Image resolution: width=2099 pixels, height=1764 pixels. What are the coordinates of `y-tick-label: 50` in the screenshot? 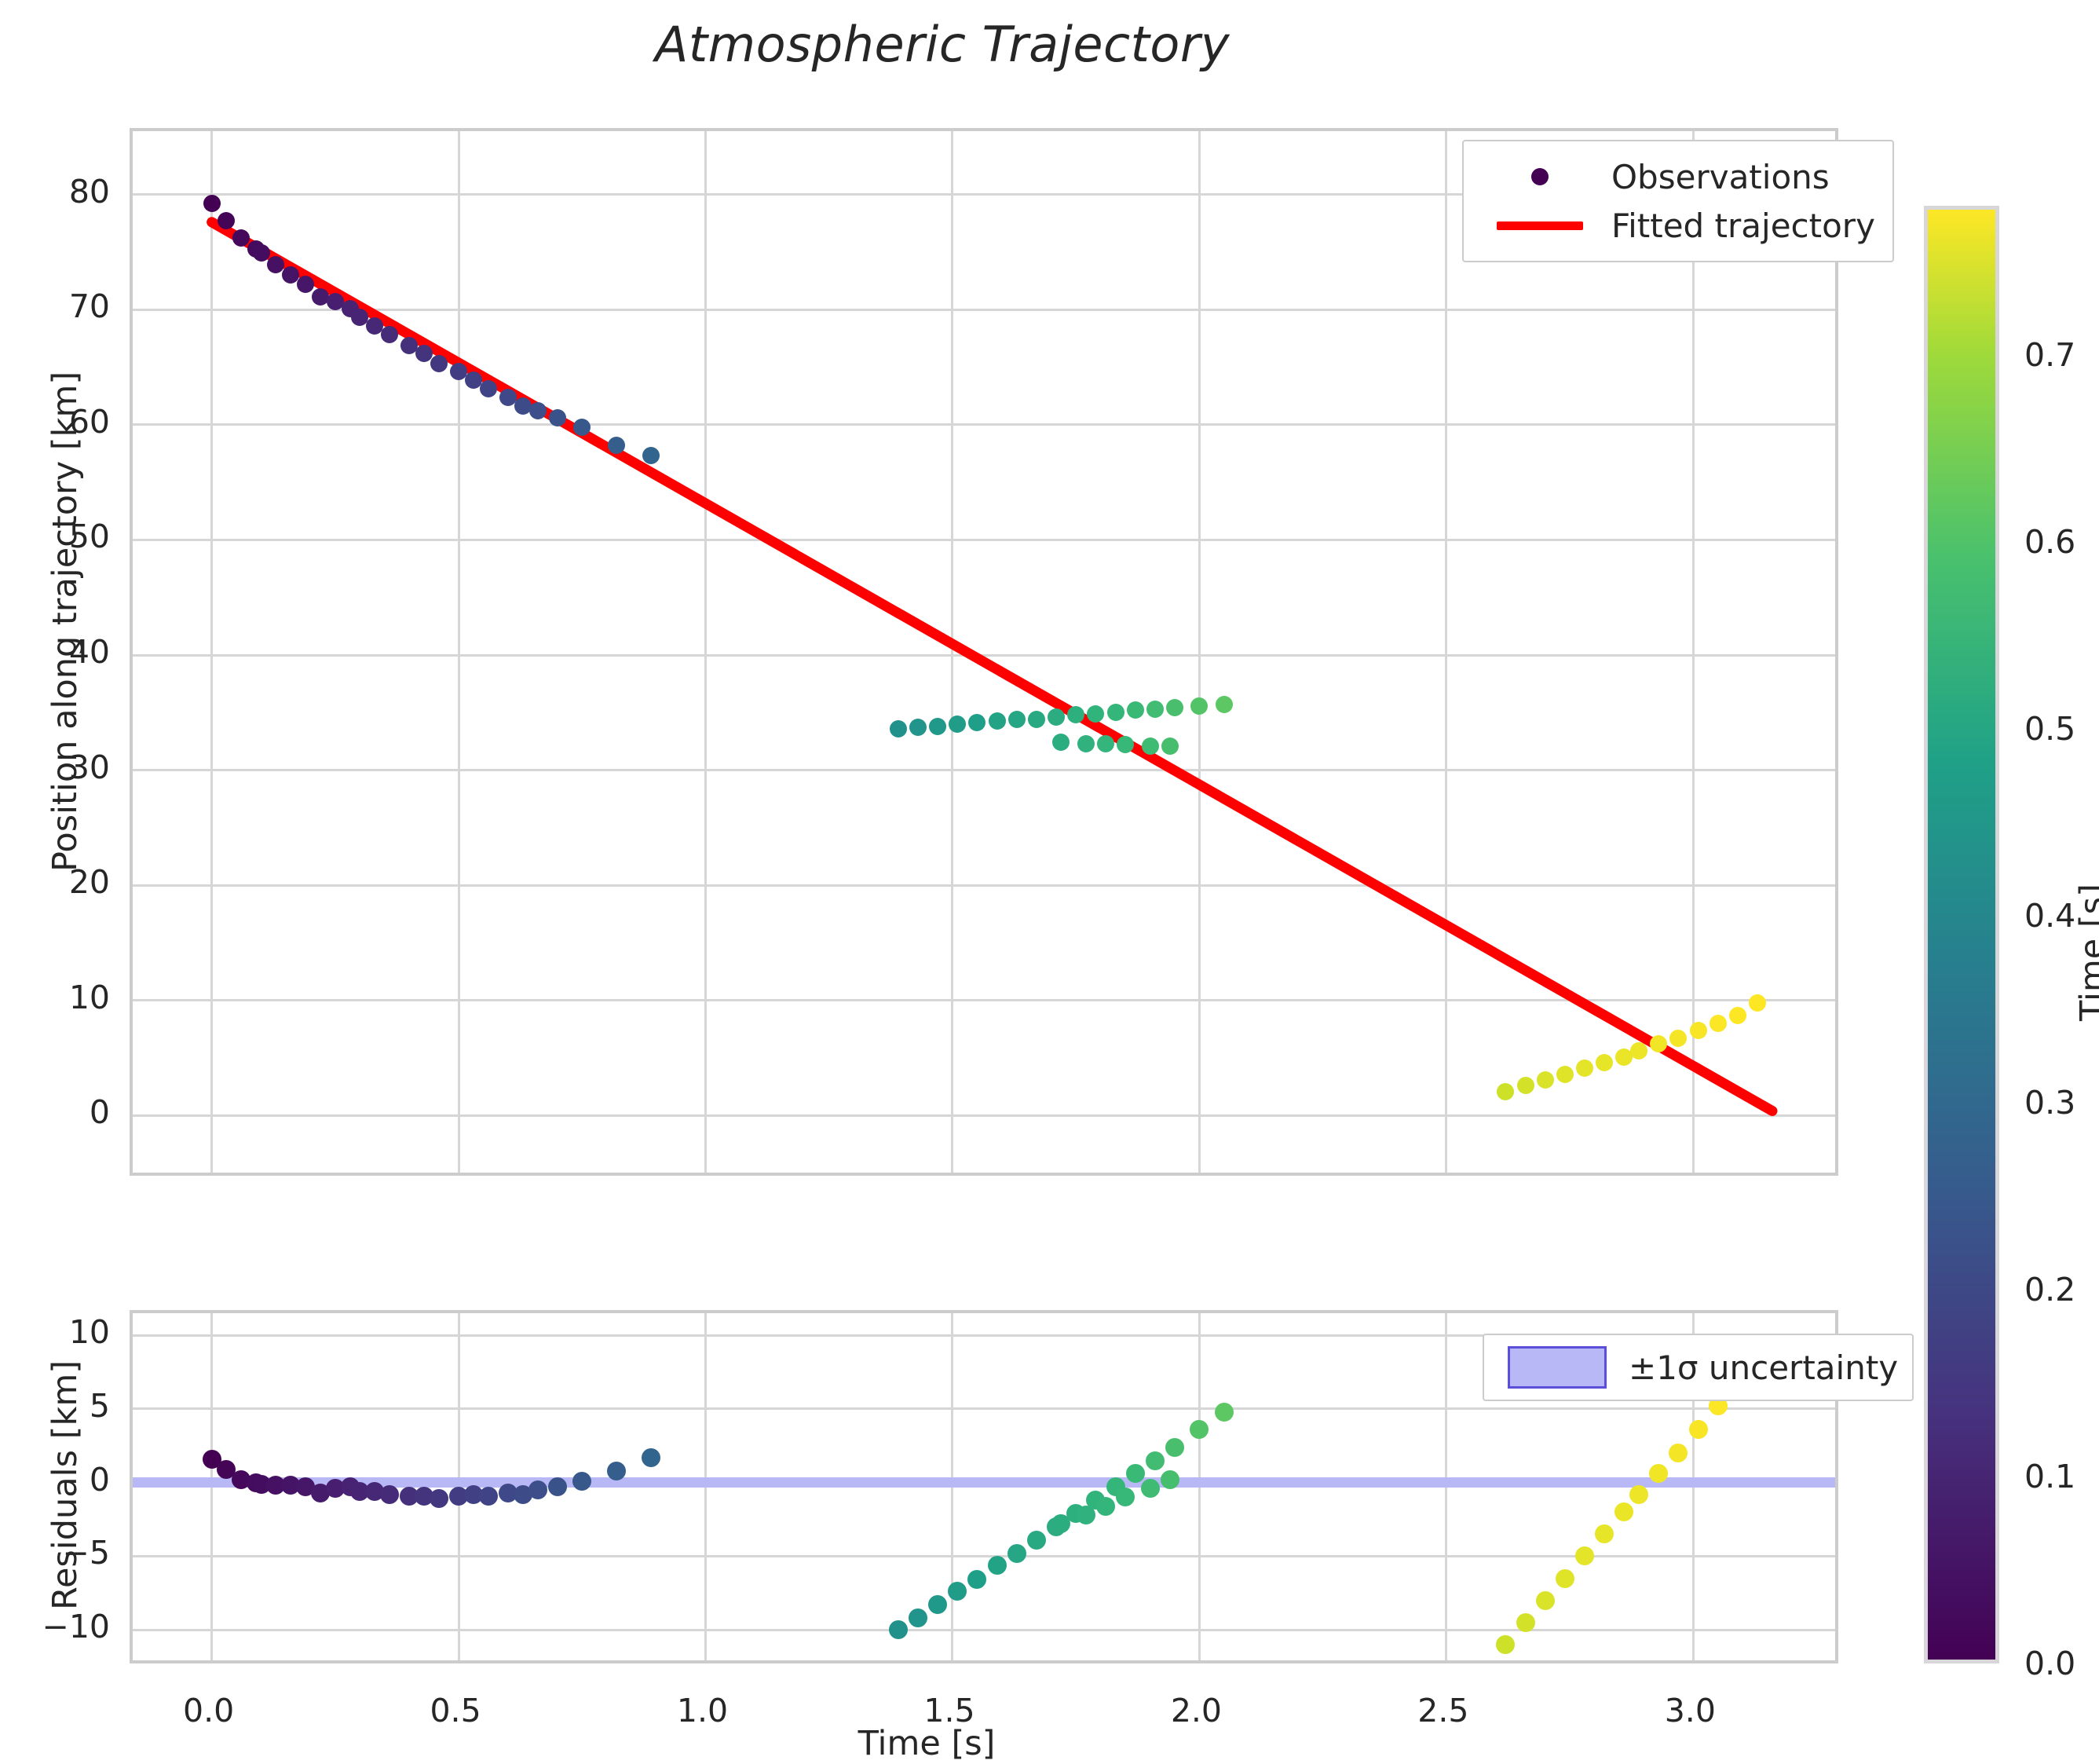 It's located at (89, 537).